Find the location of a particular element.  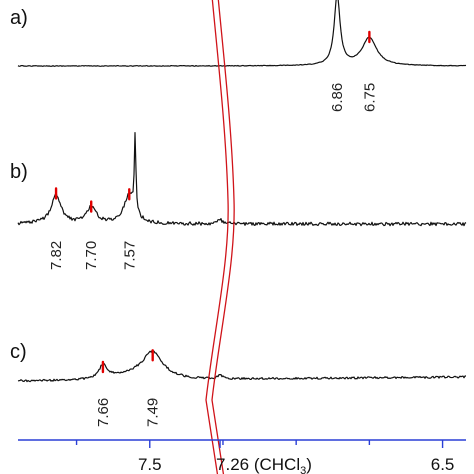

tick-label-tail: ) is located at coordinates (309, 464).